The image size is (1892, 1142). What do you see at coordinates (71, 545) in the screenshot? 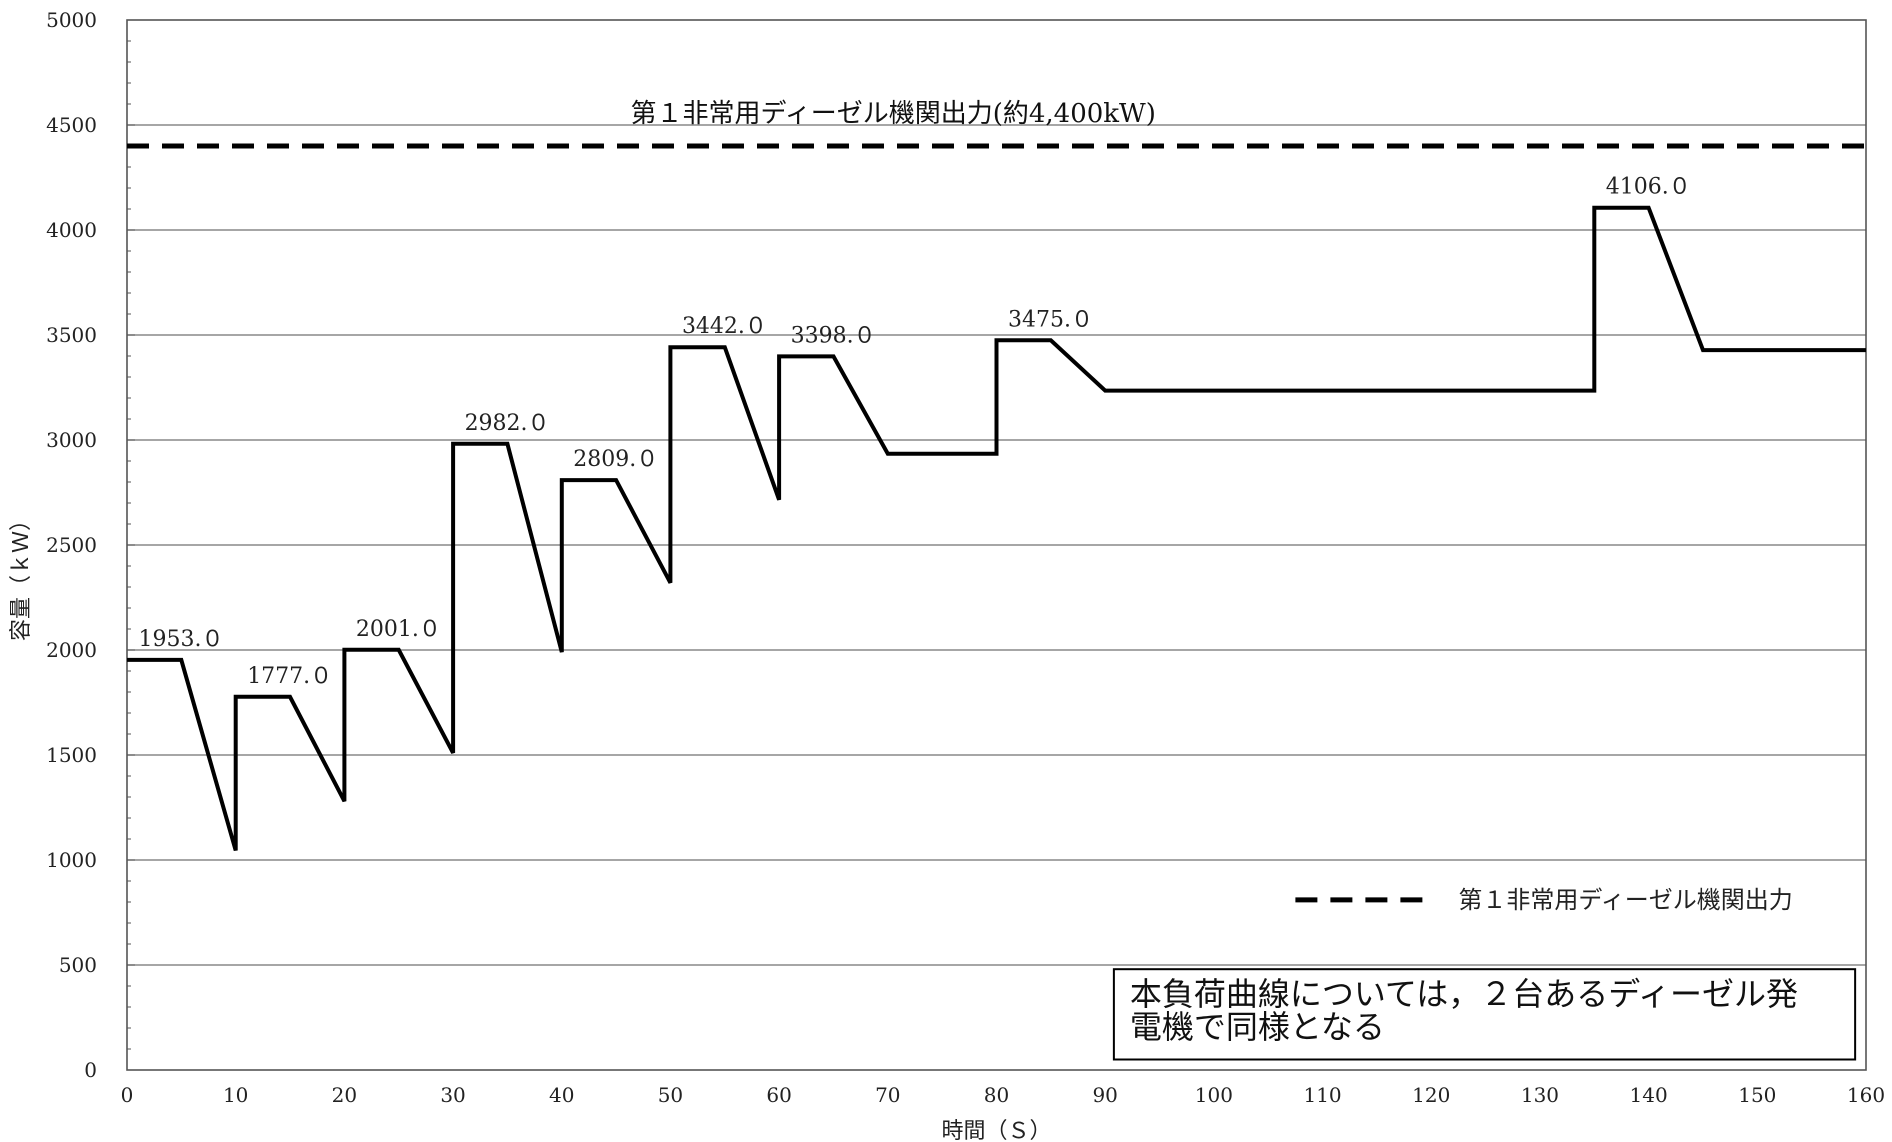
I see `y-tick-label: 2500` at bounding box center [71, 545].